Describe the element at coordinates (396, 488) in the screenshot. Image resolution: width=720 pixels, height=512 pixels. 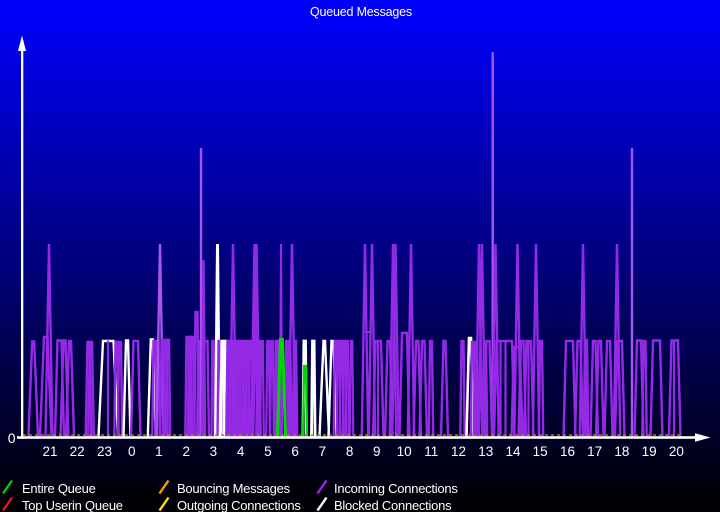
I see `svg-text: Incoming Connections` at that location.